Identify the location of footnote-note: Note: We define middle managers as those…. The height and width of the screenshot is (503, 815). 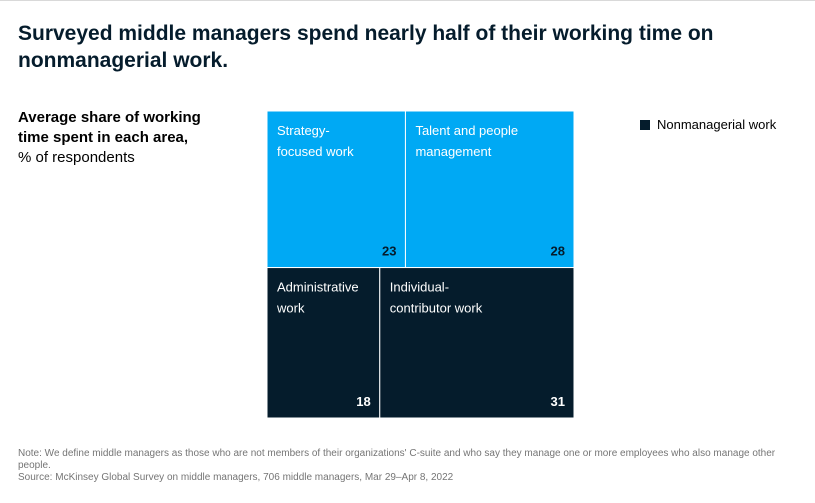
(397, 459).